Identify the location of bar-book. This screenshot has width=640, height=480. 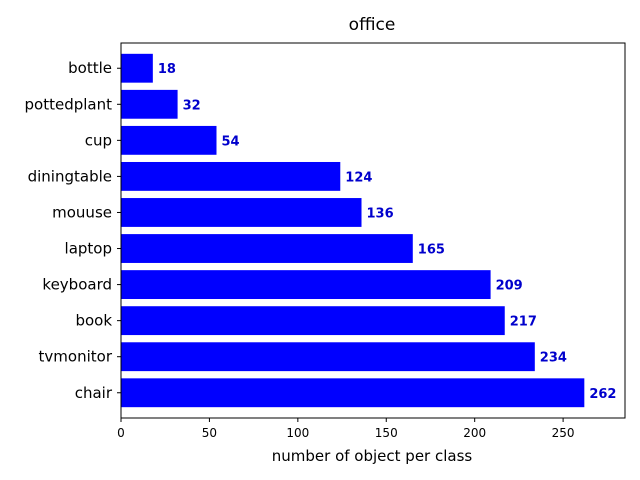
(313, 321).